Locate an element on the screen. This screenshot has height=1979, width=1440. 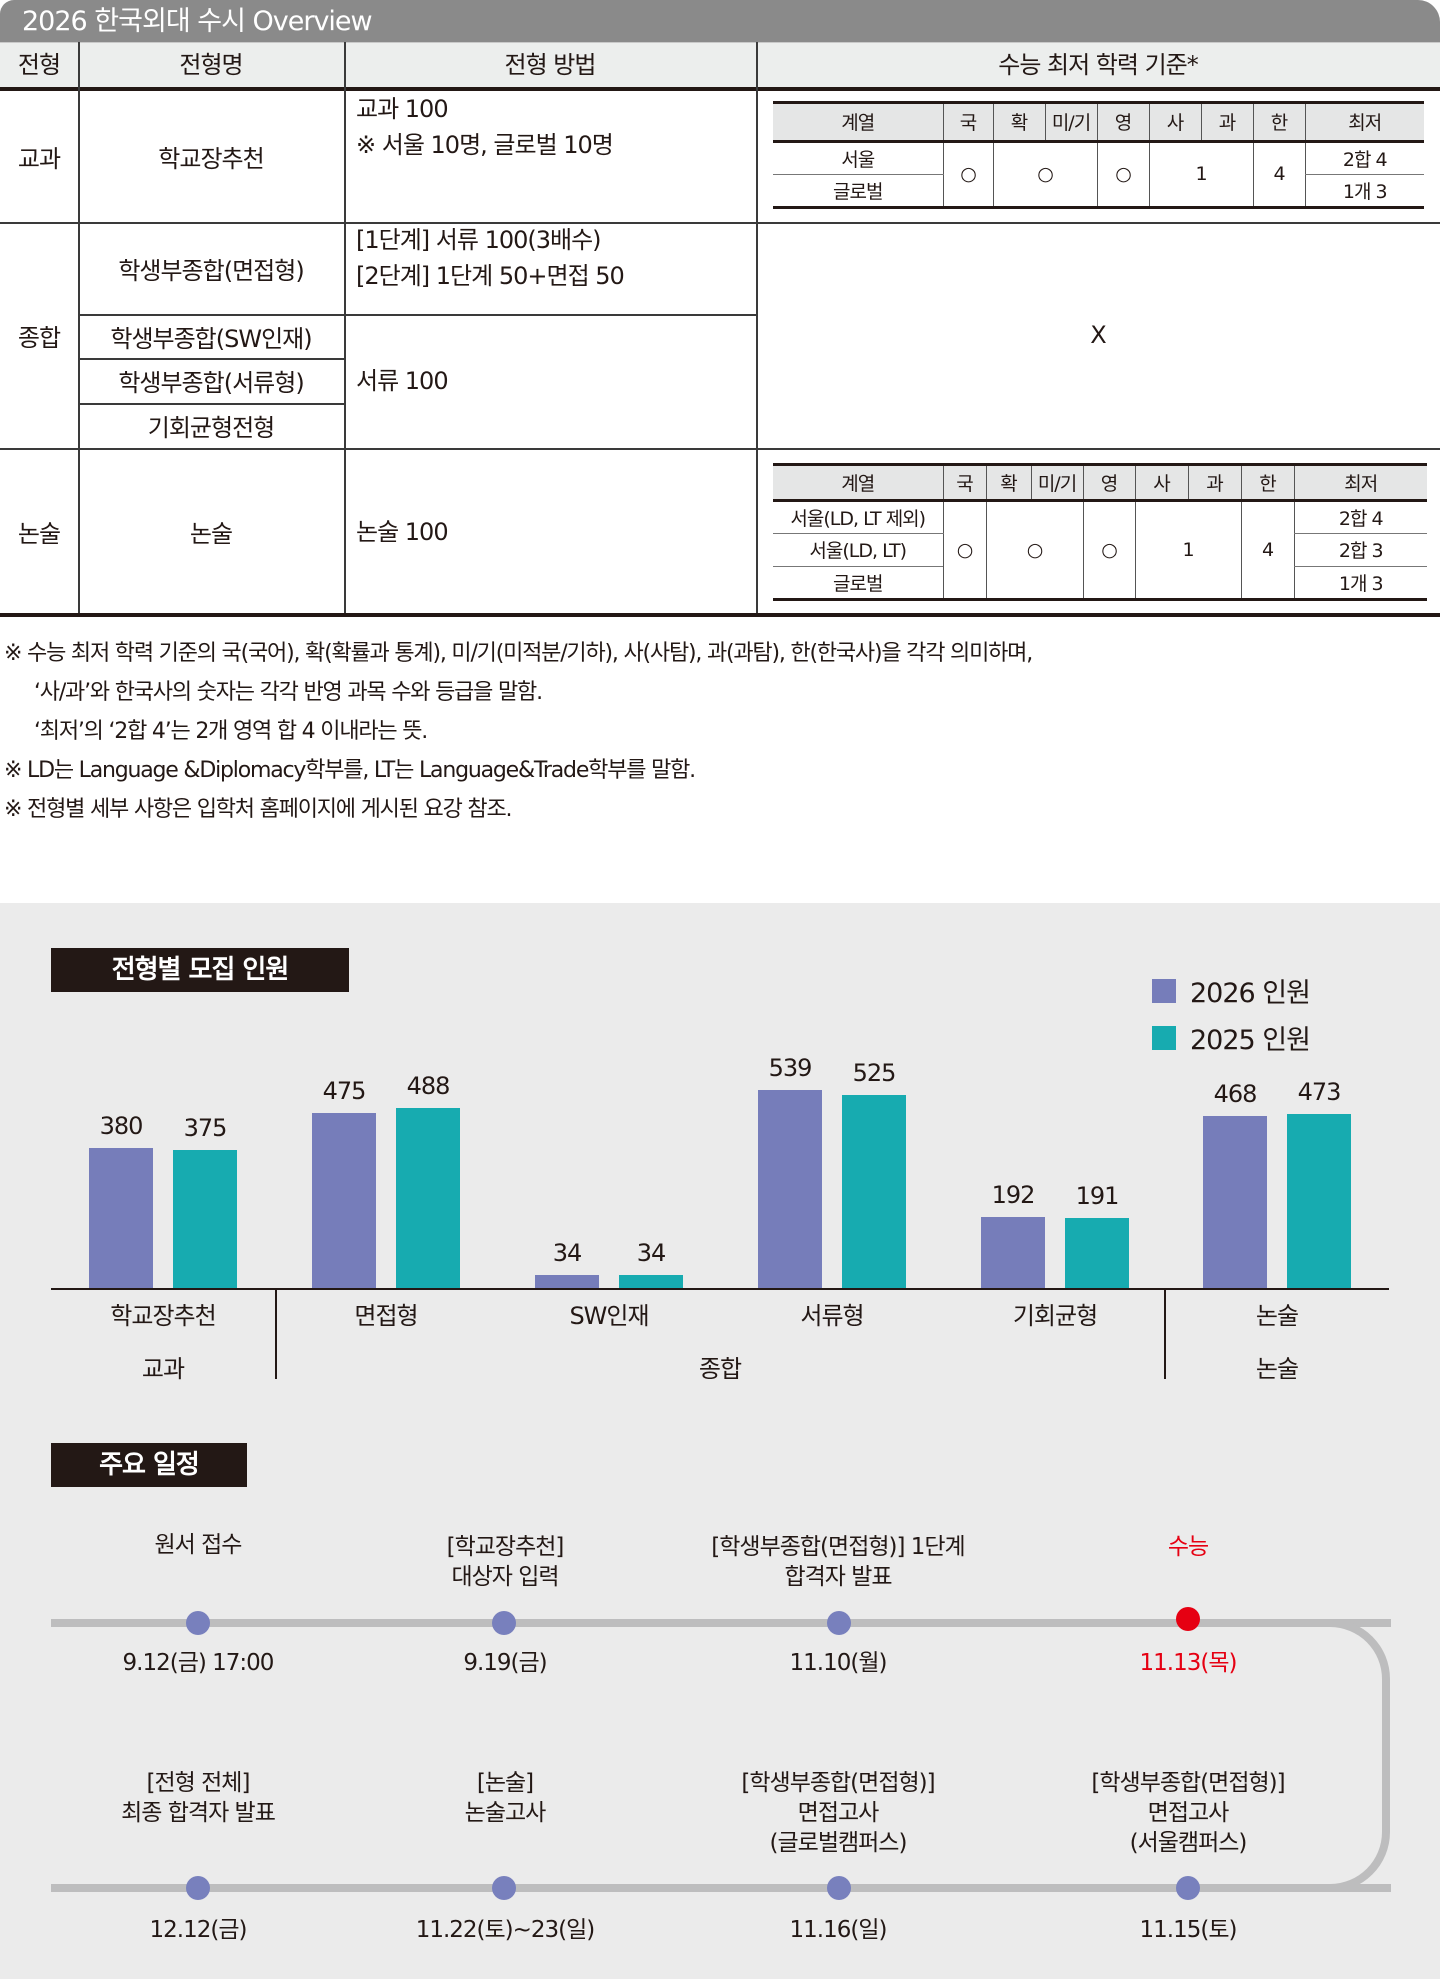
row-method-jonghap-interview: [1단계] 서류 100(3배수) [2단계] 1단계 50+면접 50 is located at coordinates (550, 268).